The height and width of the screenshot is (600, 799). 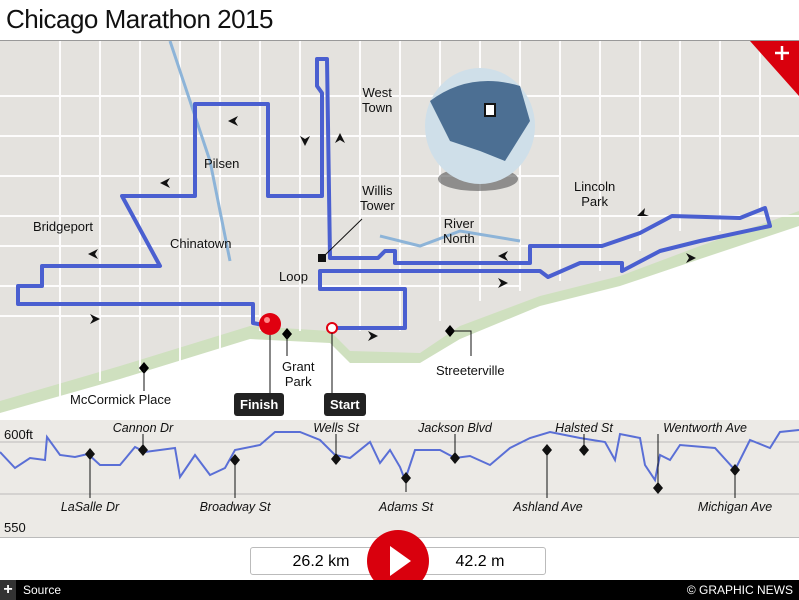 What do you see at coordinates (298, 374) in the screenshot?
I see `label-grant-park: Grant Park` at bounding box center [298, 374].